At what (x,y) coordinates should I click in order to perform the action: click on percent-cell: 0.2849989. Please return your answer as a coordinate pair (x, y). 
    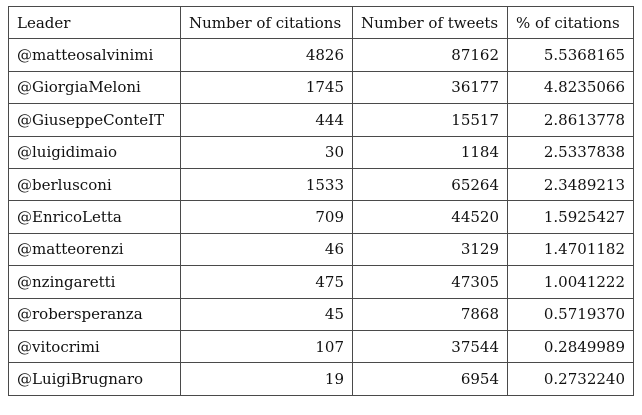
    Looking at the image, I should click on (570, 346).